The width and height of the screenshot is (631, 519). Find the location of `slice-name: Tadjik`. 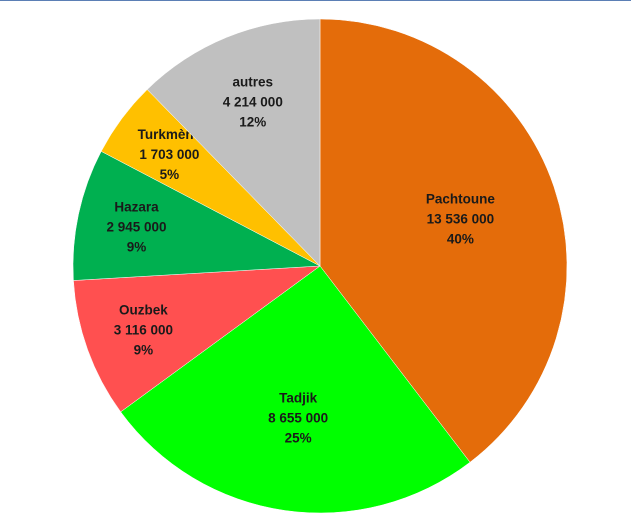

slice-name: Tadjik is located at coordinates (298, 398).